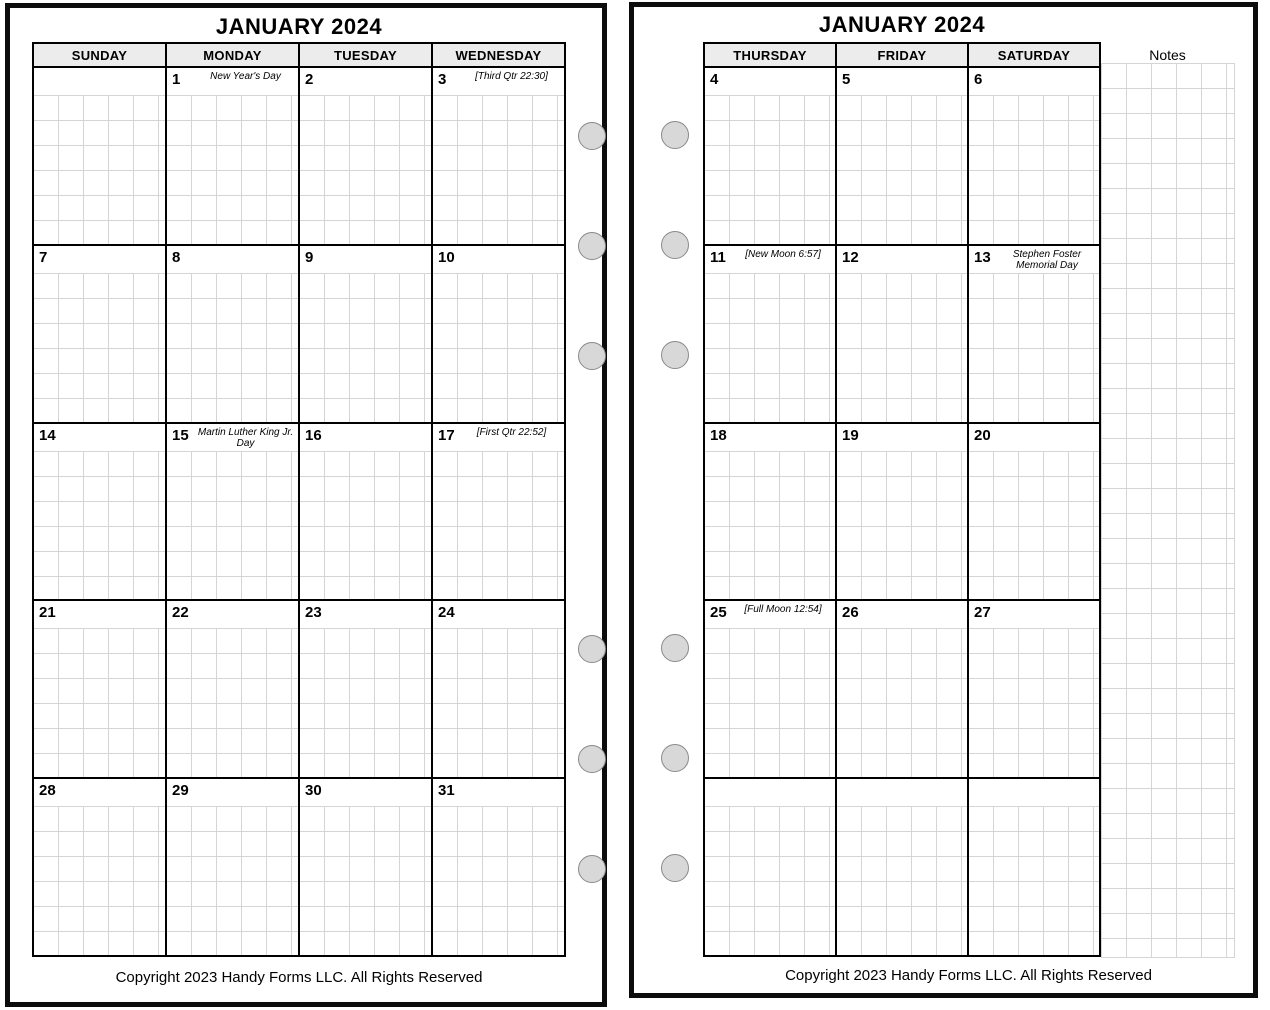  Describe the element at coordinates (1034, 259) in the screenshot. I see `day-header-band: 13 Stephen Foster Memorial Day` at that location.